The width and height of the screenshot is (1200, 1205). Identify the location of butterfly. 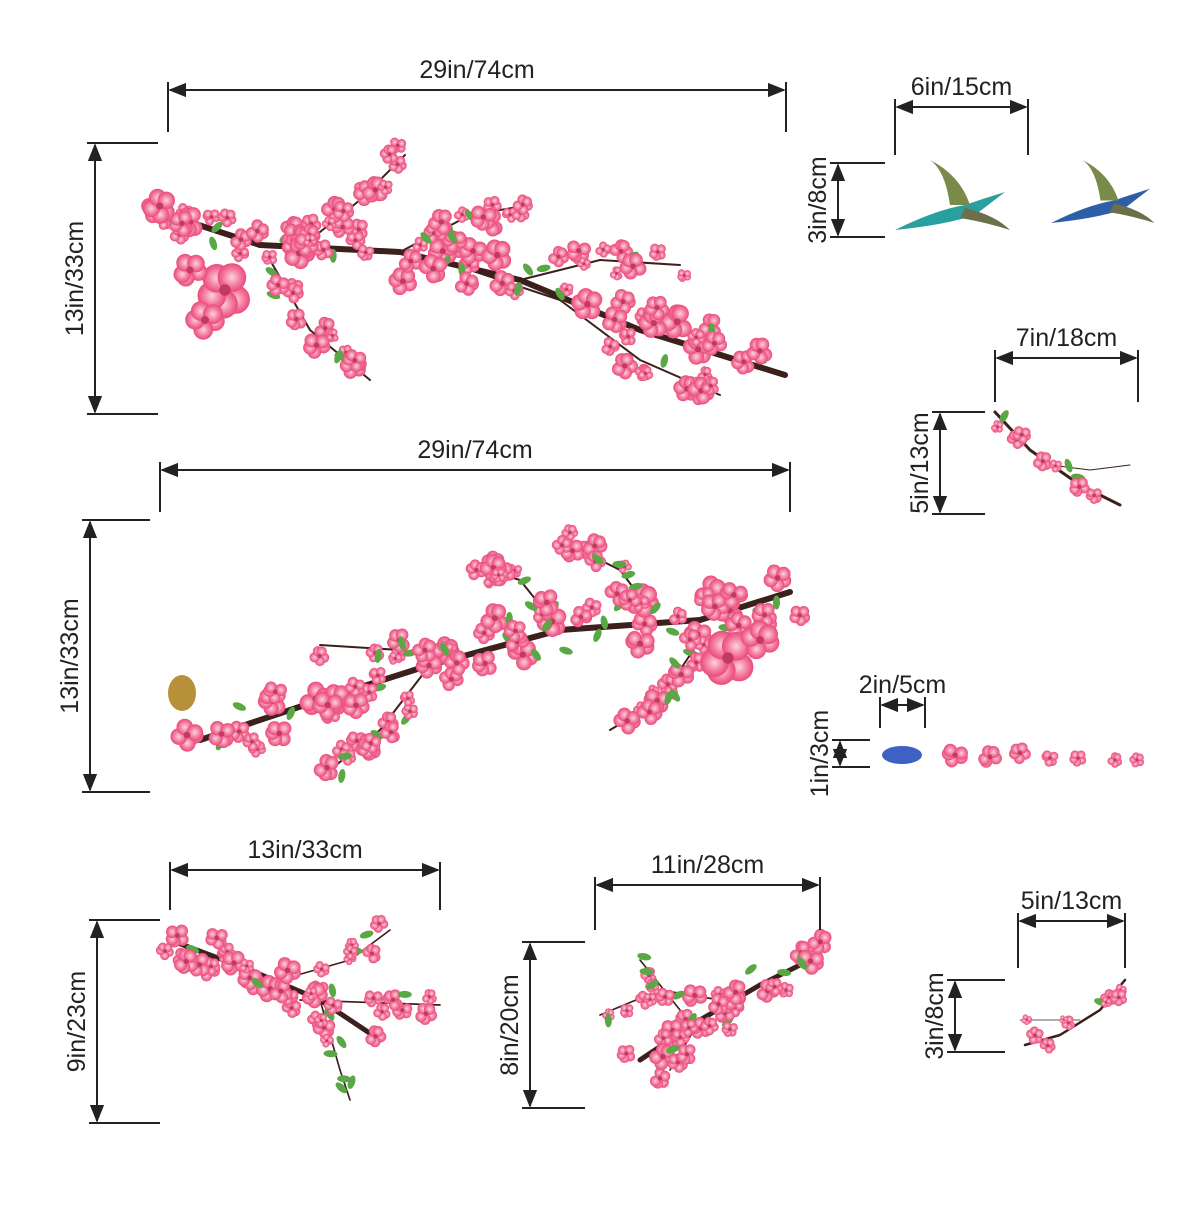
(902, 755).